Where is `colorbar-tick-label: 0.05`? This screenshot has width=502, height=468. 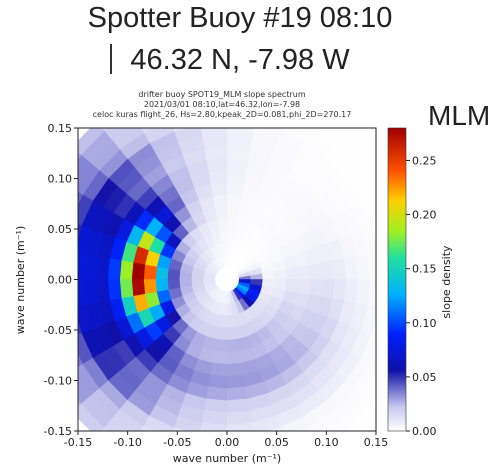 colorbar-tick-label: 0.05 is located at coordinates (424, 377).